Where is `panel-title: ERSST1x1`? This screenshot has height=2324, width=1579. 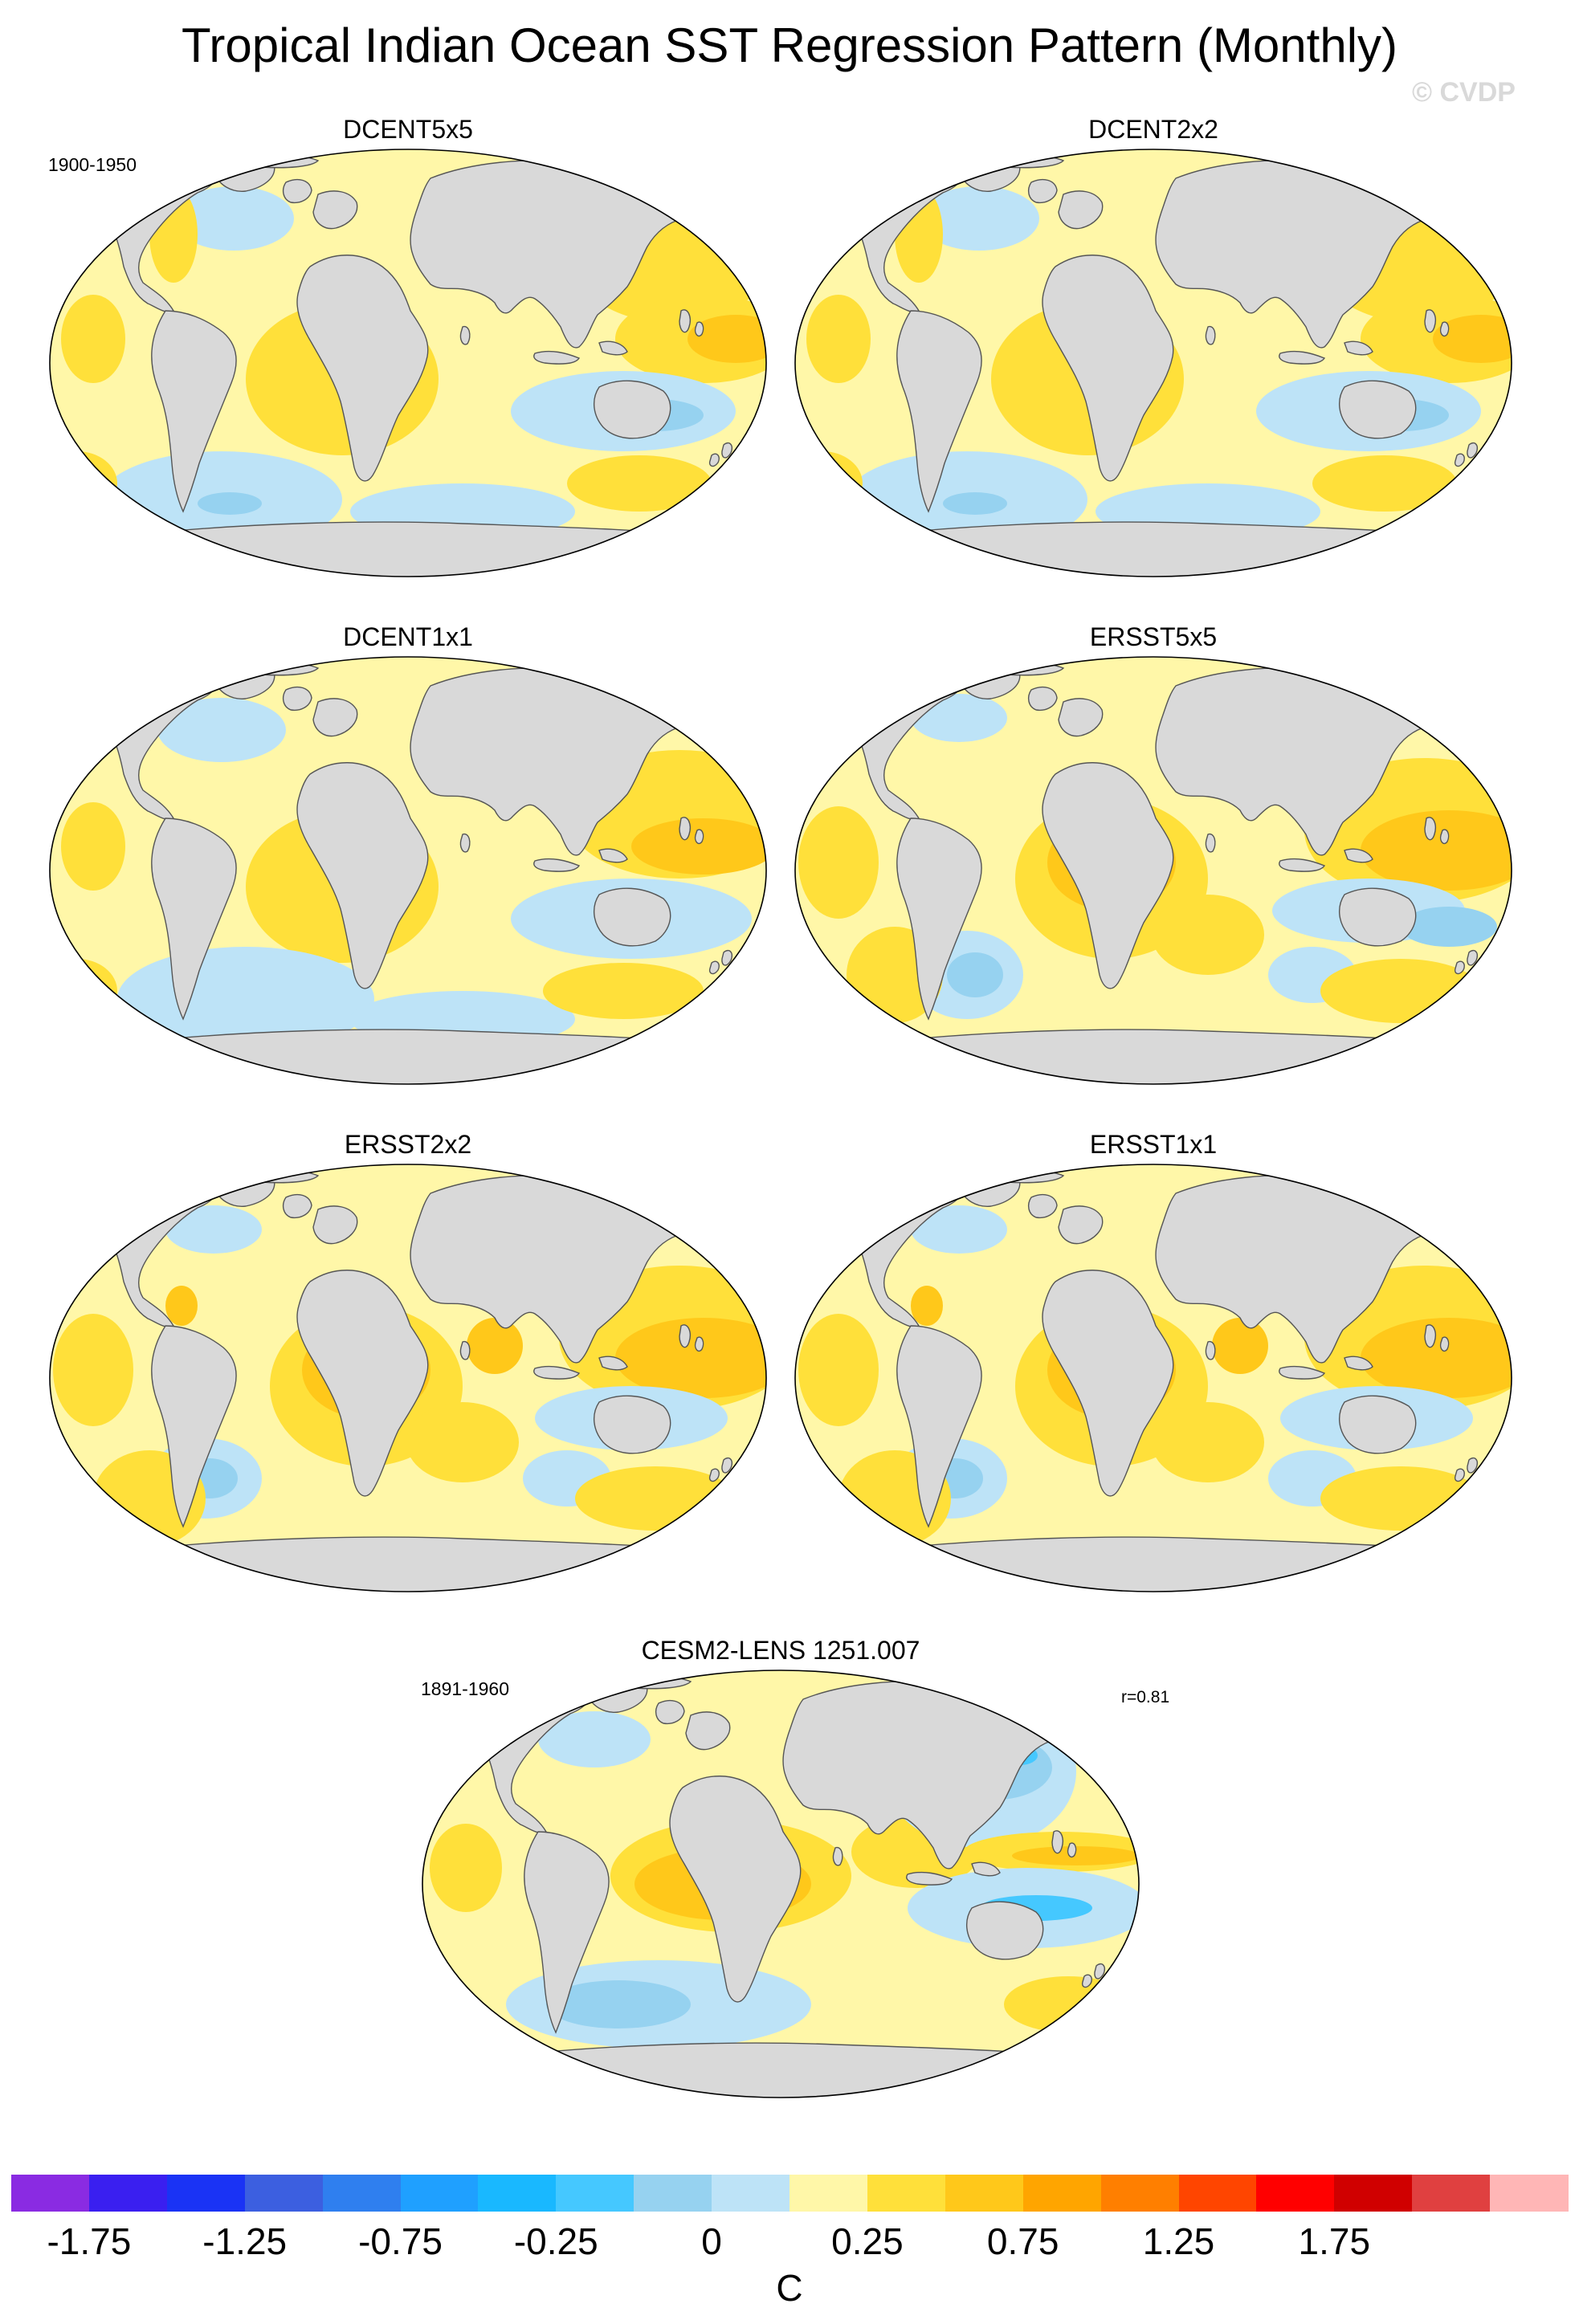
panel-title: ERSST1x1 is located at coordinates (1153, 1145).